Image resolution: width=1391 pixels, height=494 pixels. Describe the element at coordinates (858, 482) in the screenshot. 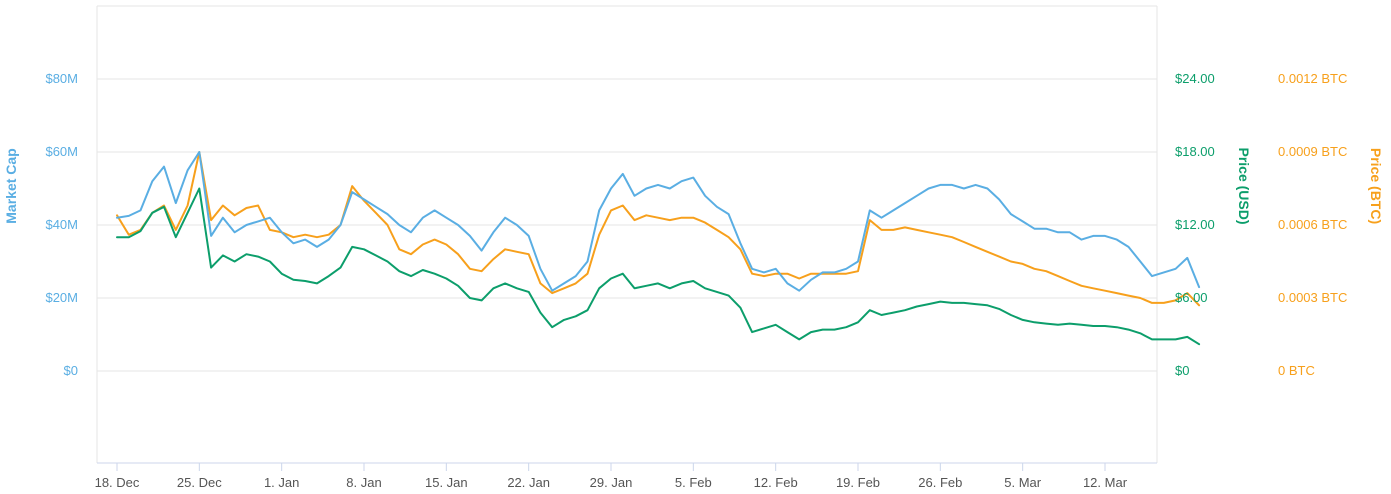

I see `x-tick-label: 19. Feb` at that location.